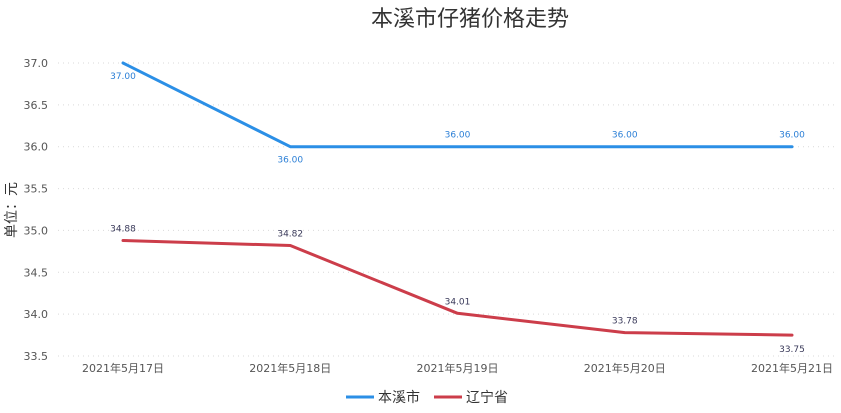  I want to click on data-label: 37.00, so click(123, 77).